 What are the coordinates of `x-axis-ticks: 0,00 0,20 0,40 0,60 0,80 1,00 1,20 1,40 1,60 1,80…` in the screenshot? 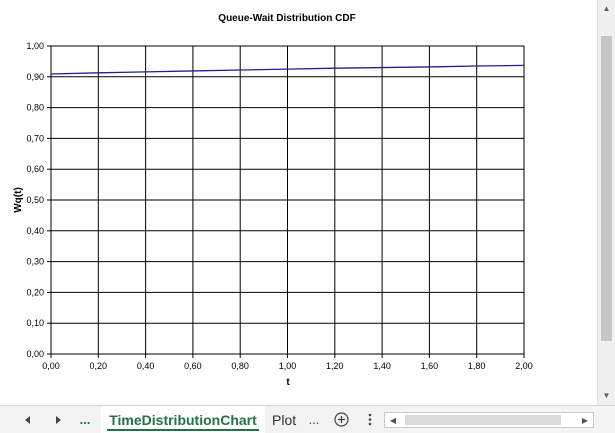 It's located at (287, 362).